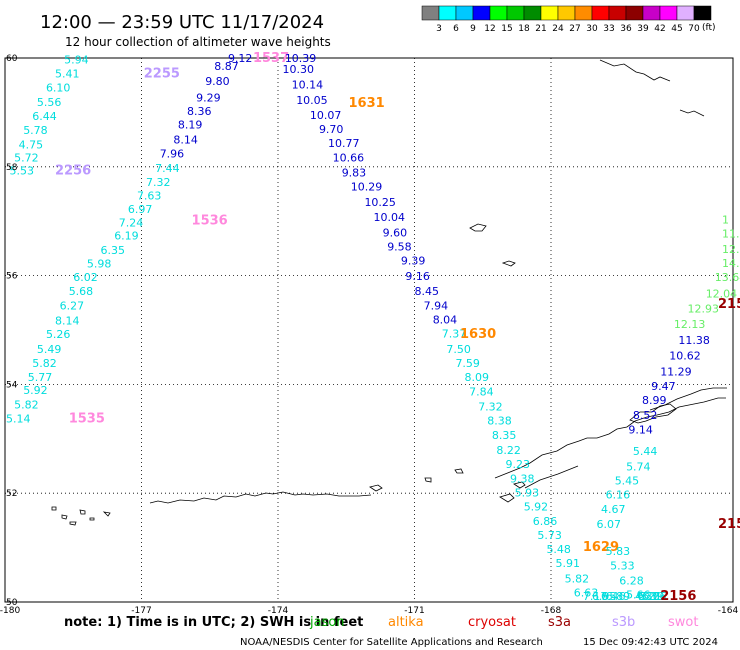 The height and width of the screenshot is (650, 740). What do you see at coordinates (604, 596) in the screenshot?
I see `wave-height-label: 6.95` at bounding box center [604, 596].